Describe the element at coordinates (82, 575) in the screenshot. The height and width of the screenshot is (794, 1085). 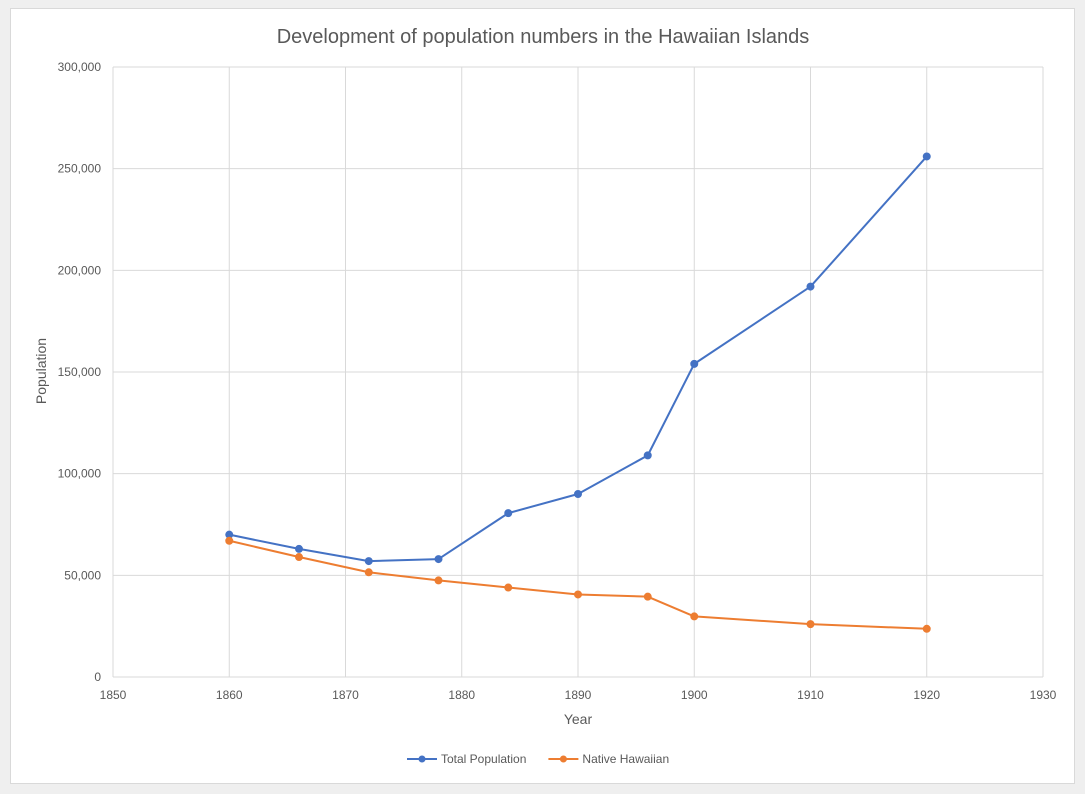
I see `y-tick-label: 50,000` at that location.